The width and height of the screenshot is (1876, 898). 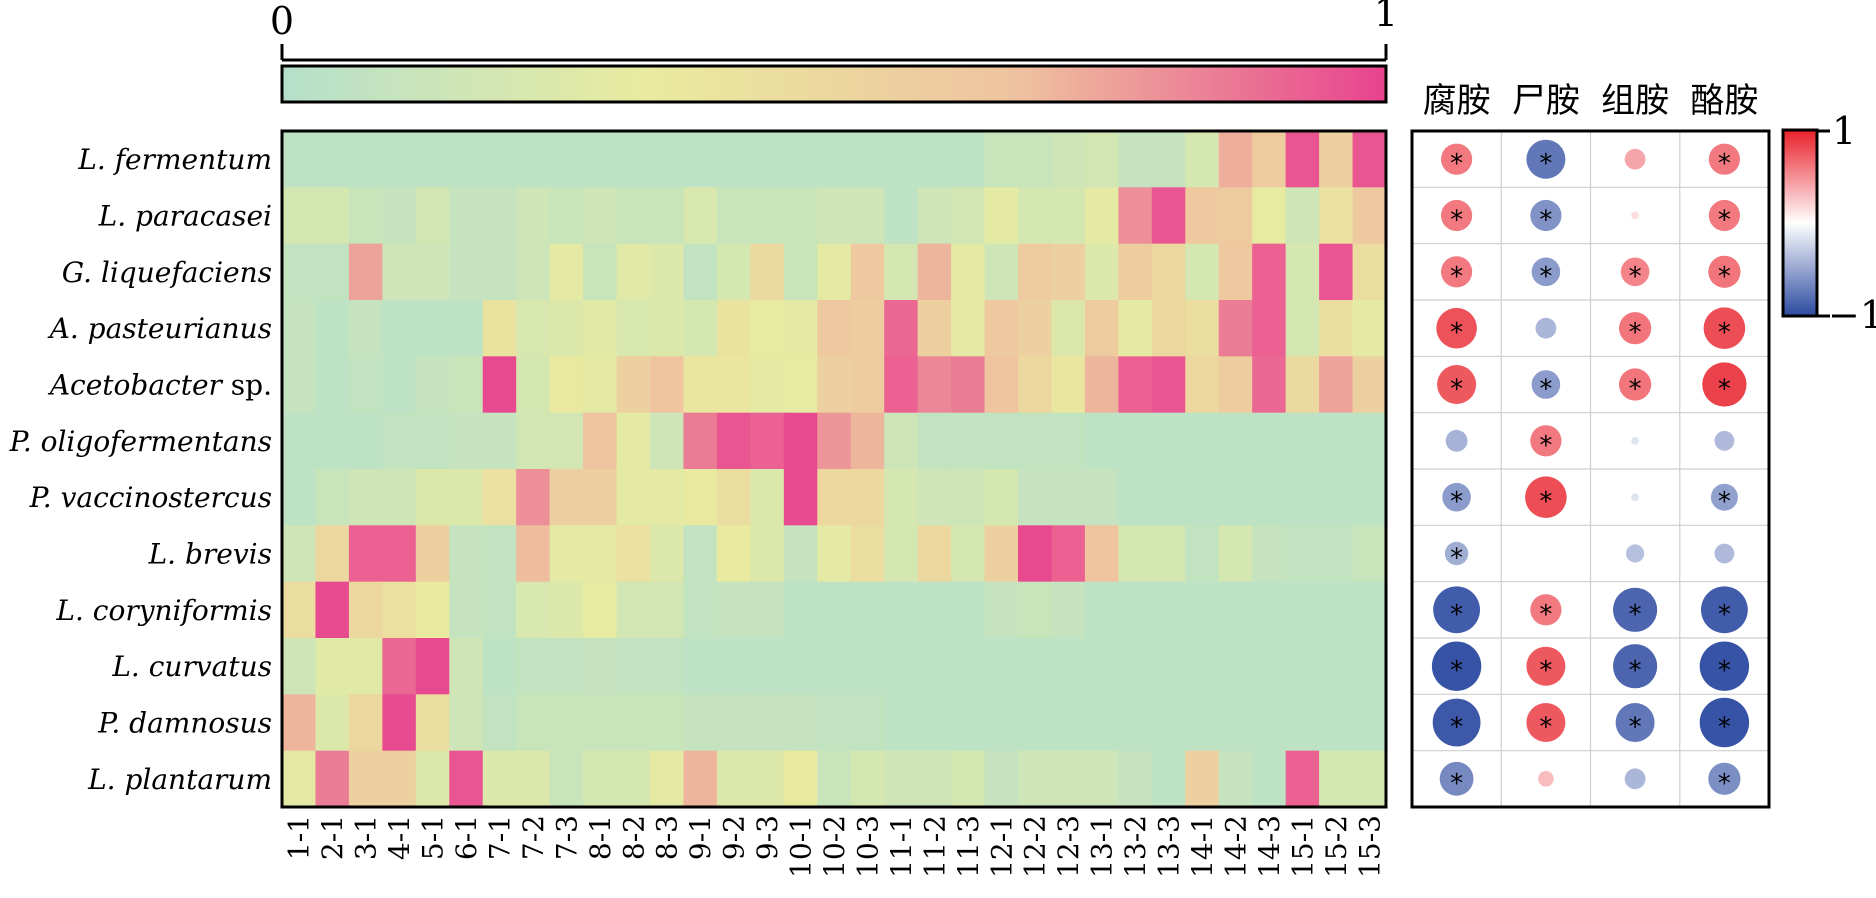 What do you see at coordinates (566, 837) in the screenshot?
I see `column-label: 7-3` at bounding box center [566, 837].